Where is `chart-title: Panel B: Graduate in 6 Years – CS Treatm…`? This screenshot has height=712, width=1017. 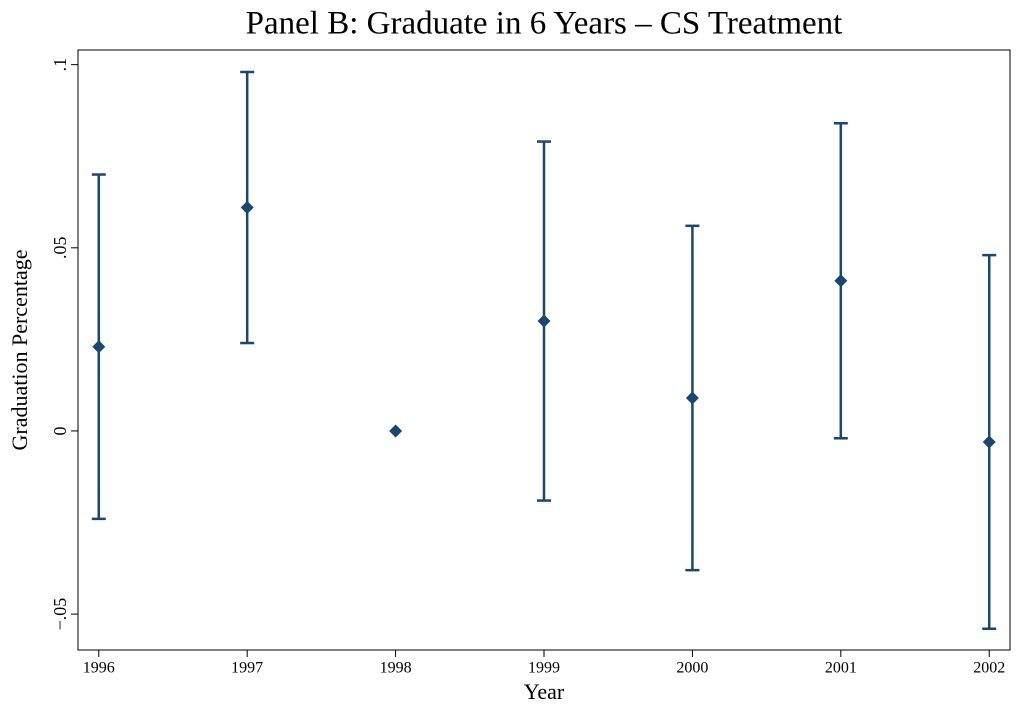
chart-title: Panel B: Graduate in 6 Years – CS Treatm… is located at coordinates (544, 24).